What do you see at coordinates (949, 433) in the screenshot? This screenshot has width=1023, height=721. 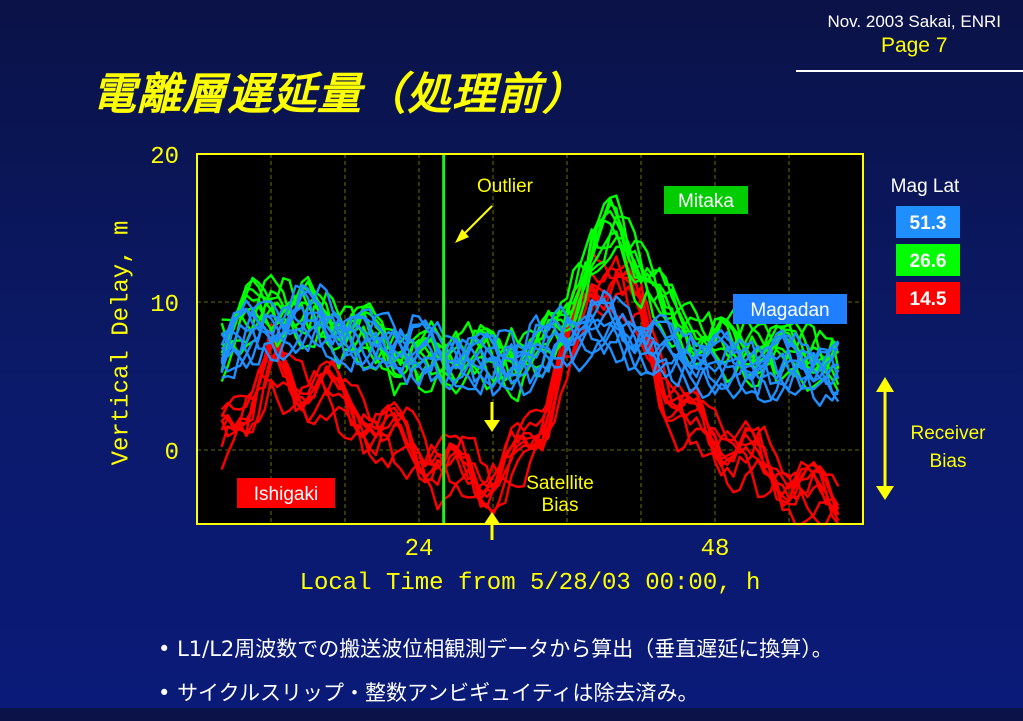 I see `receiver-bias-label-1: Receiver` at bounding box center [949, 433].